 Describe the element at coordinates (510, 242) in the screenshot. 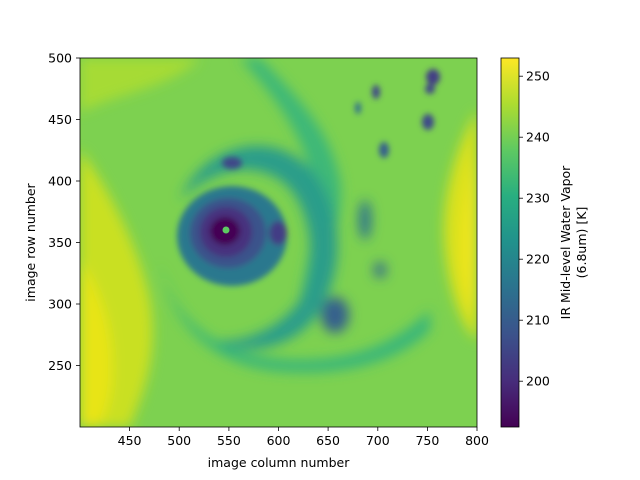

I see `colorbar-gradient` at that location.